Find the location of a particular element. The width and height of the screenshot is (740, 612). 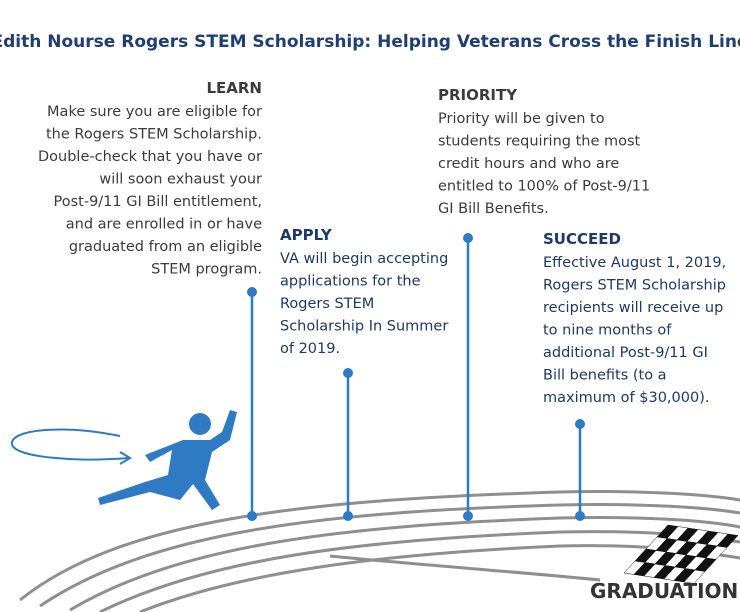

step-text: applications for the is located at coordinates (350, 282).